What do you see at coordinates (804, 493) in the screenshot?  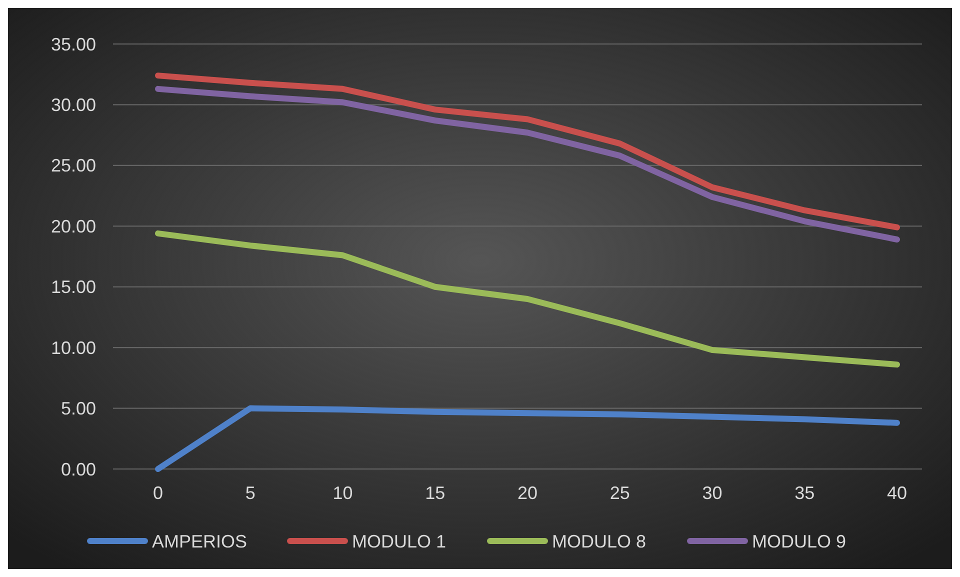 I see `x-tick-label: 35` at bounding box center [804, 493].